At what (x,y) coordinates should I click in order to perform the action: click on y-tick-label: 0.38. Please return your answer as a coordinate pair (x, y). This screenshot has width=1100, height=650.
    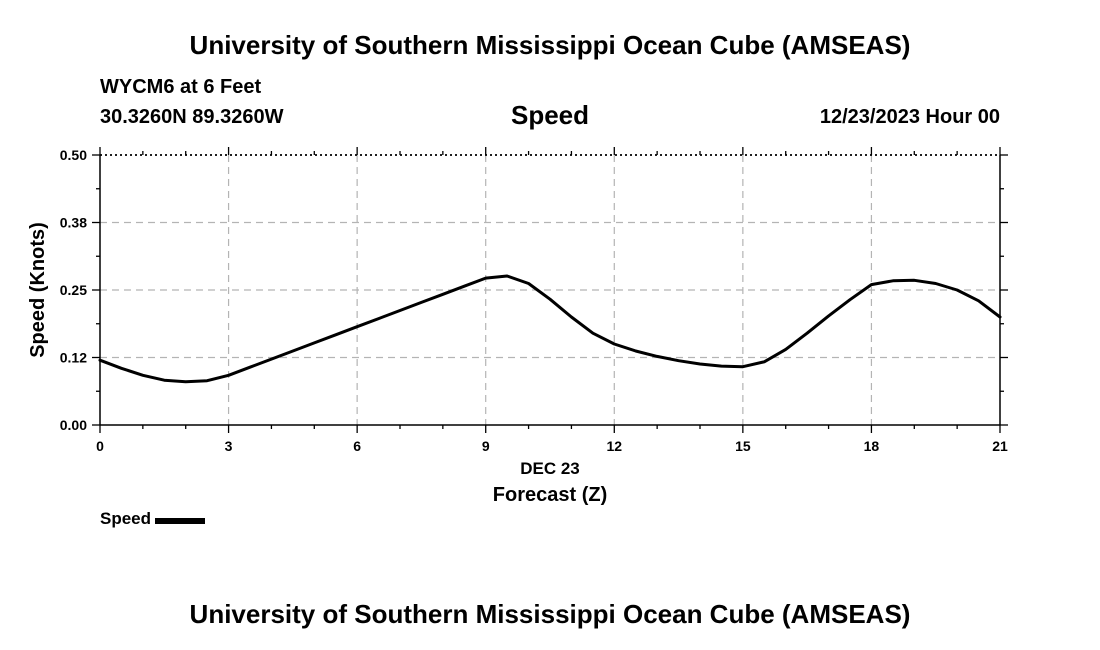
    Looking at the image, I should click on (73, 223).